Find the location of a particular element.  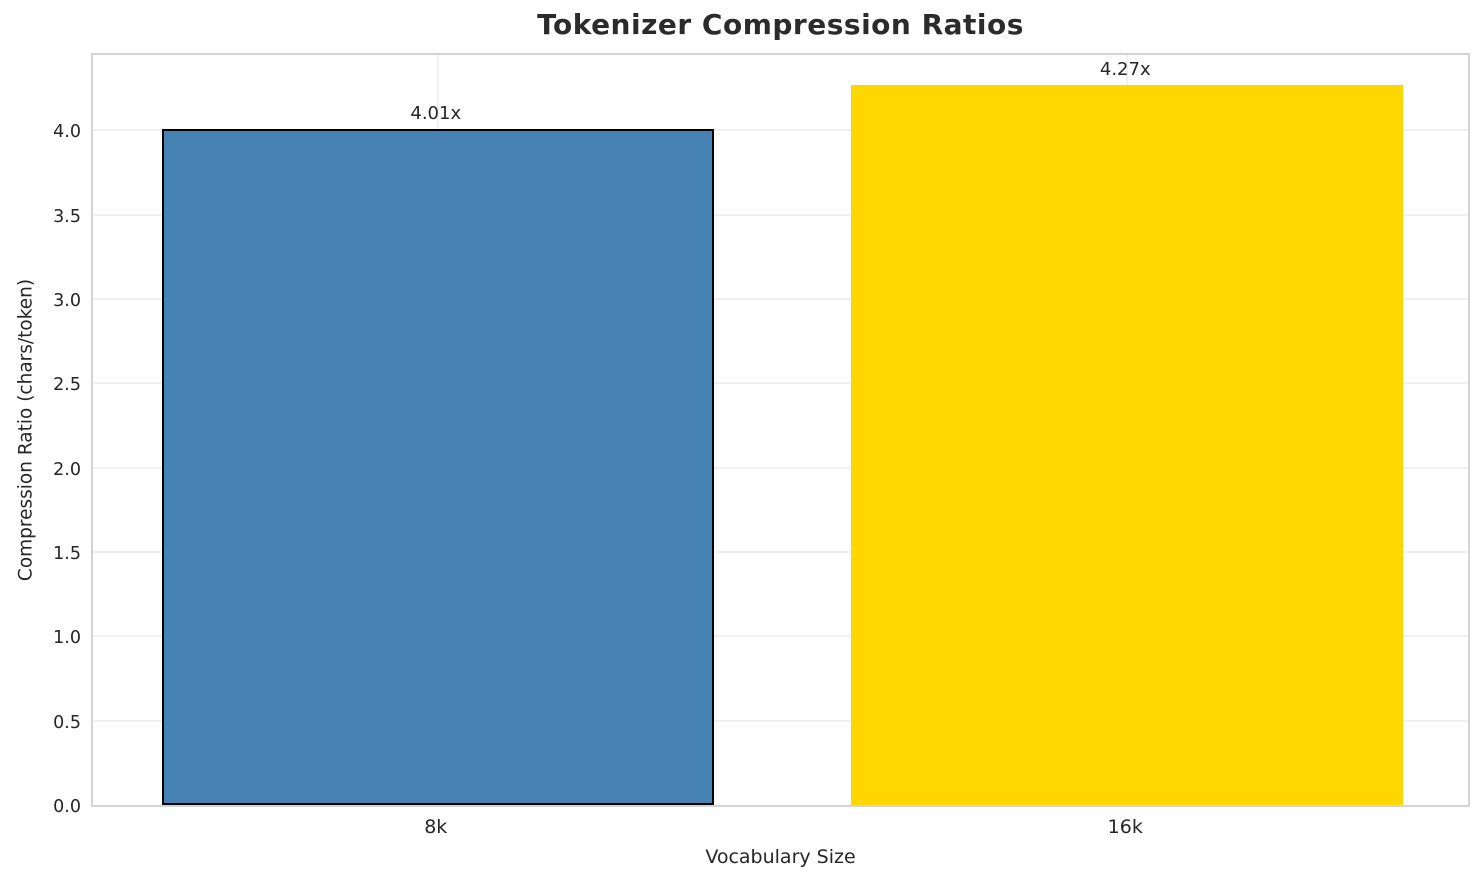

y-axis-label: Compression Ratio (chars/token) is located at coordinates (26, 430).